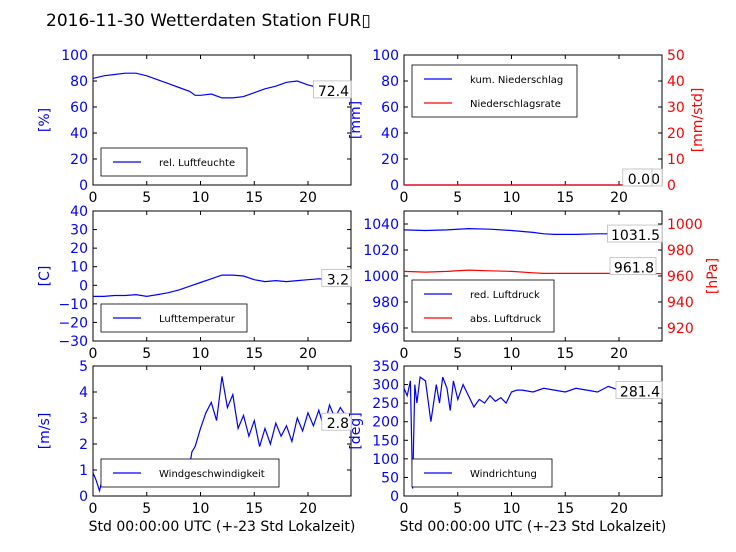 This screenshot has width=736, height=552. Describe the element at coordinates (79, 231) in the screenshot. I see `y-tick-label: 30` at that location.